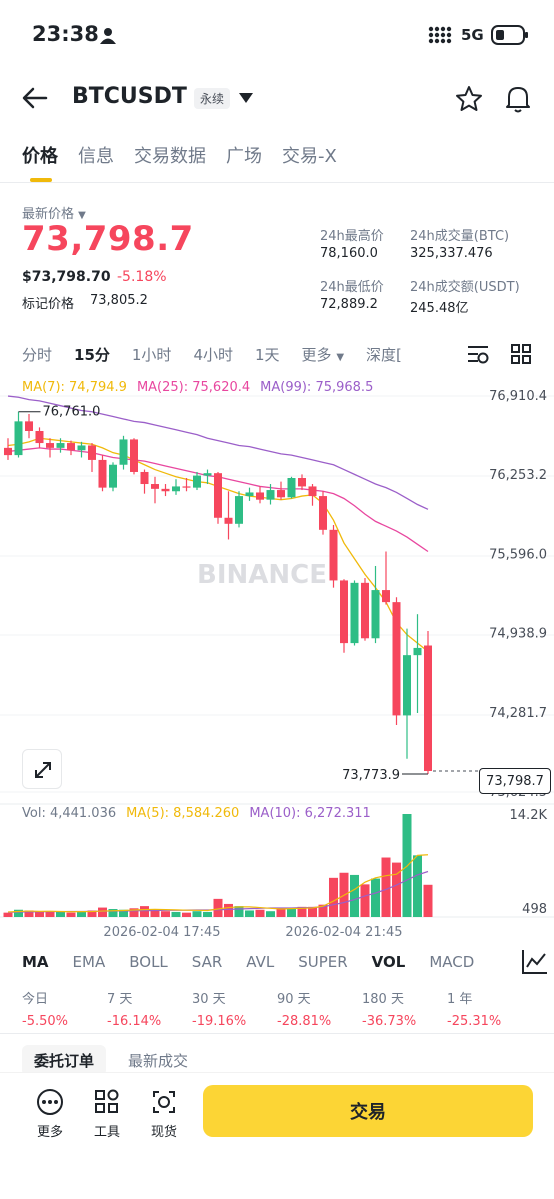  Describe the element at coordinates (37, 355) in the screenshot. I see `timeframe-line: 分时` at that location.